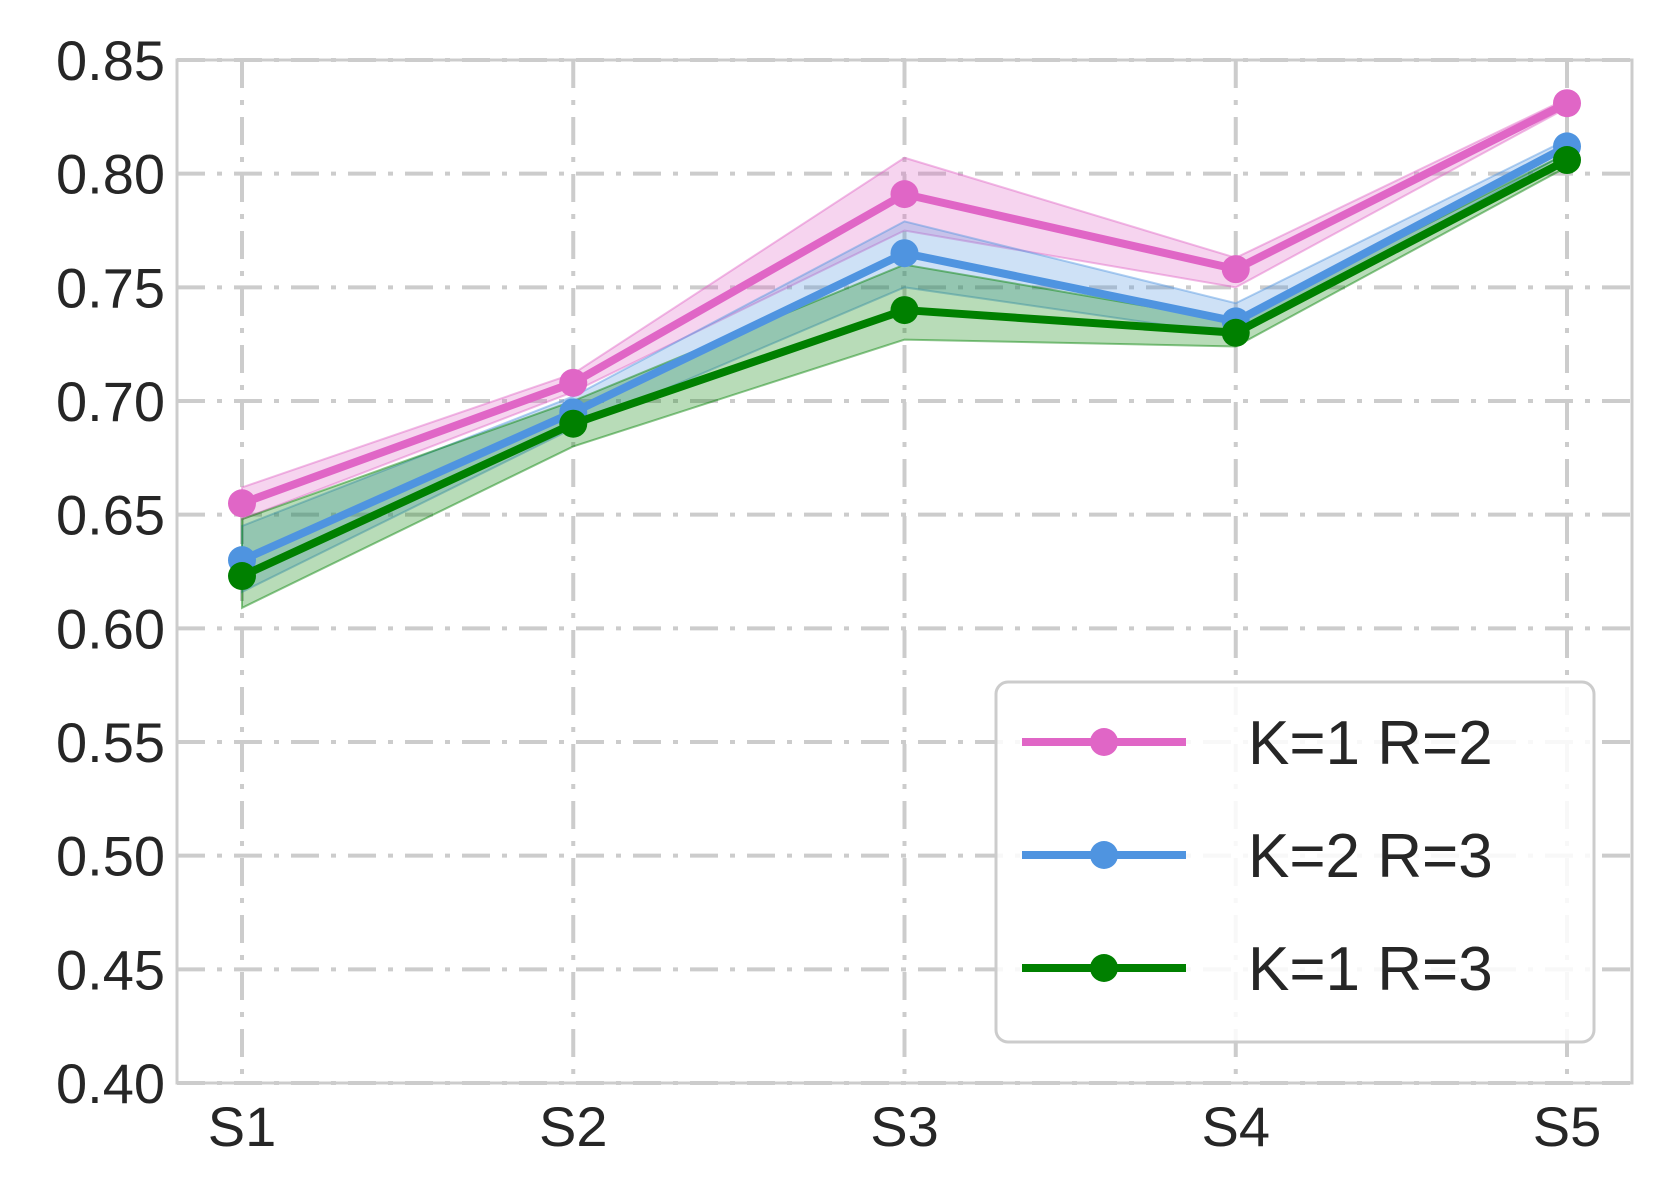 This screenshot has height=1186, width=1661. Describe the element at coordinates (110, 628) in the screenshot. I see `y-tick-label: 0.60` at that location.